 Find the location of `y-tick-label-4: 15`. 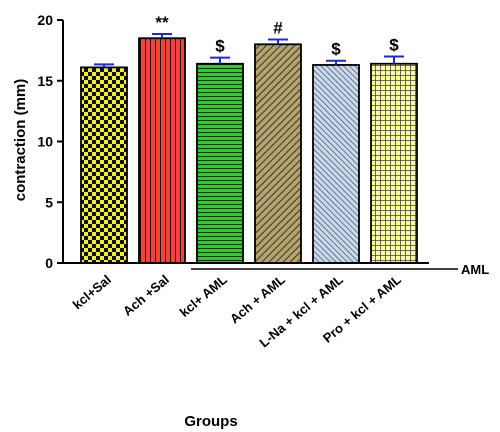

y-tick-label-4: 15 is located at coordinates (45, 81).